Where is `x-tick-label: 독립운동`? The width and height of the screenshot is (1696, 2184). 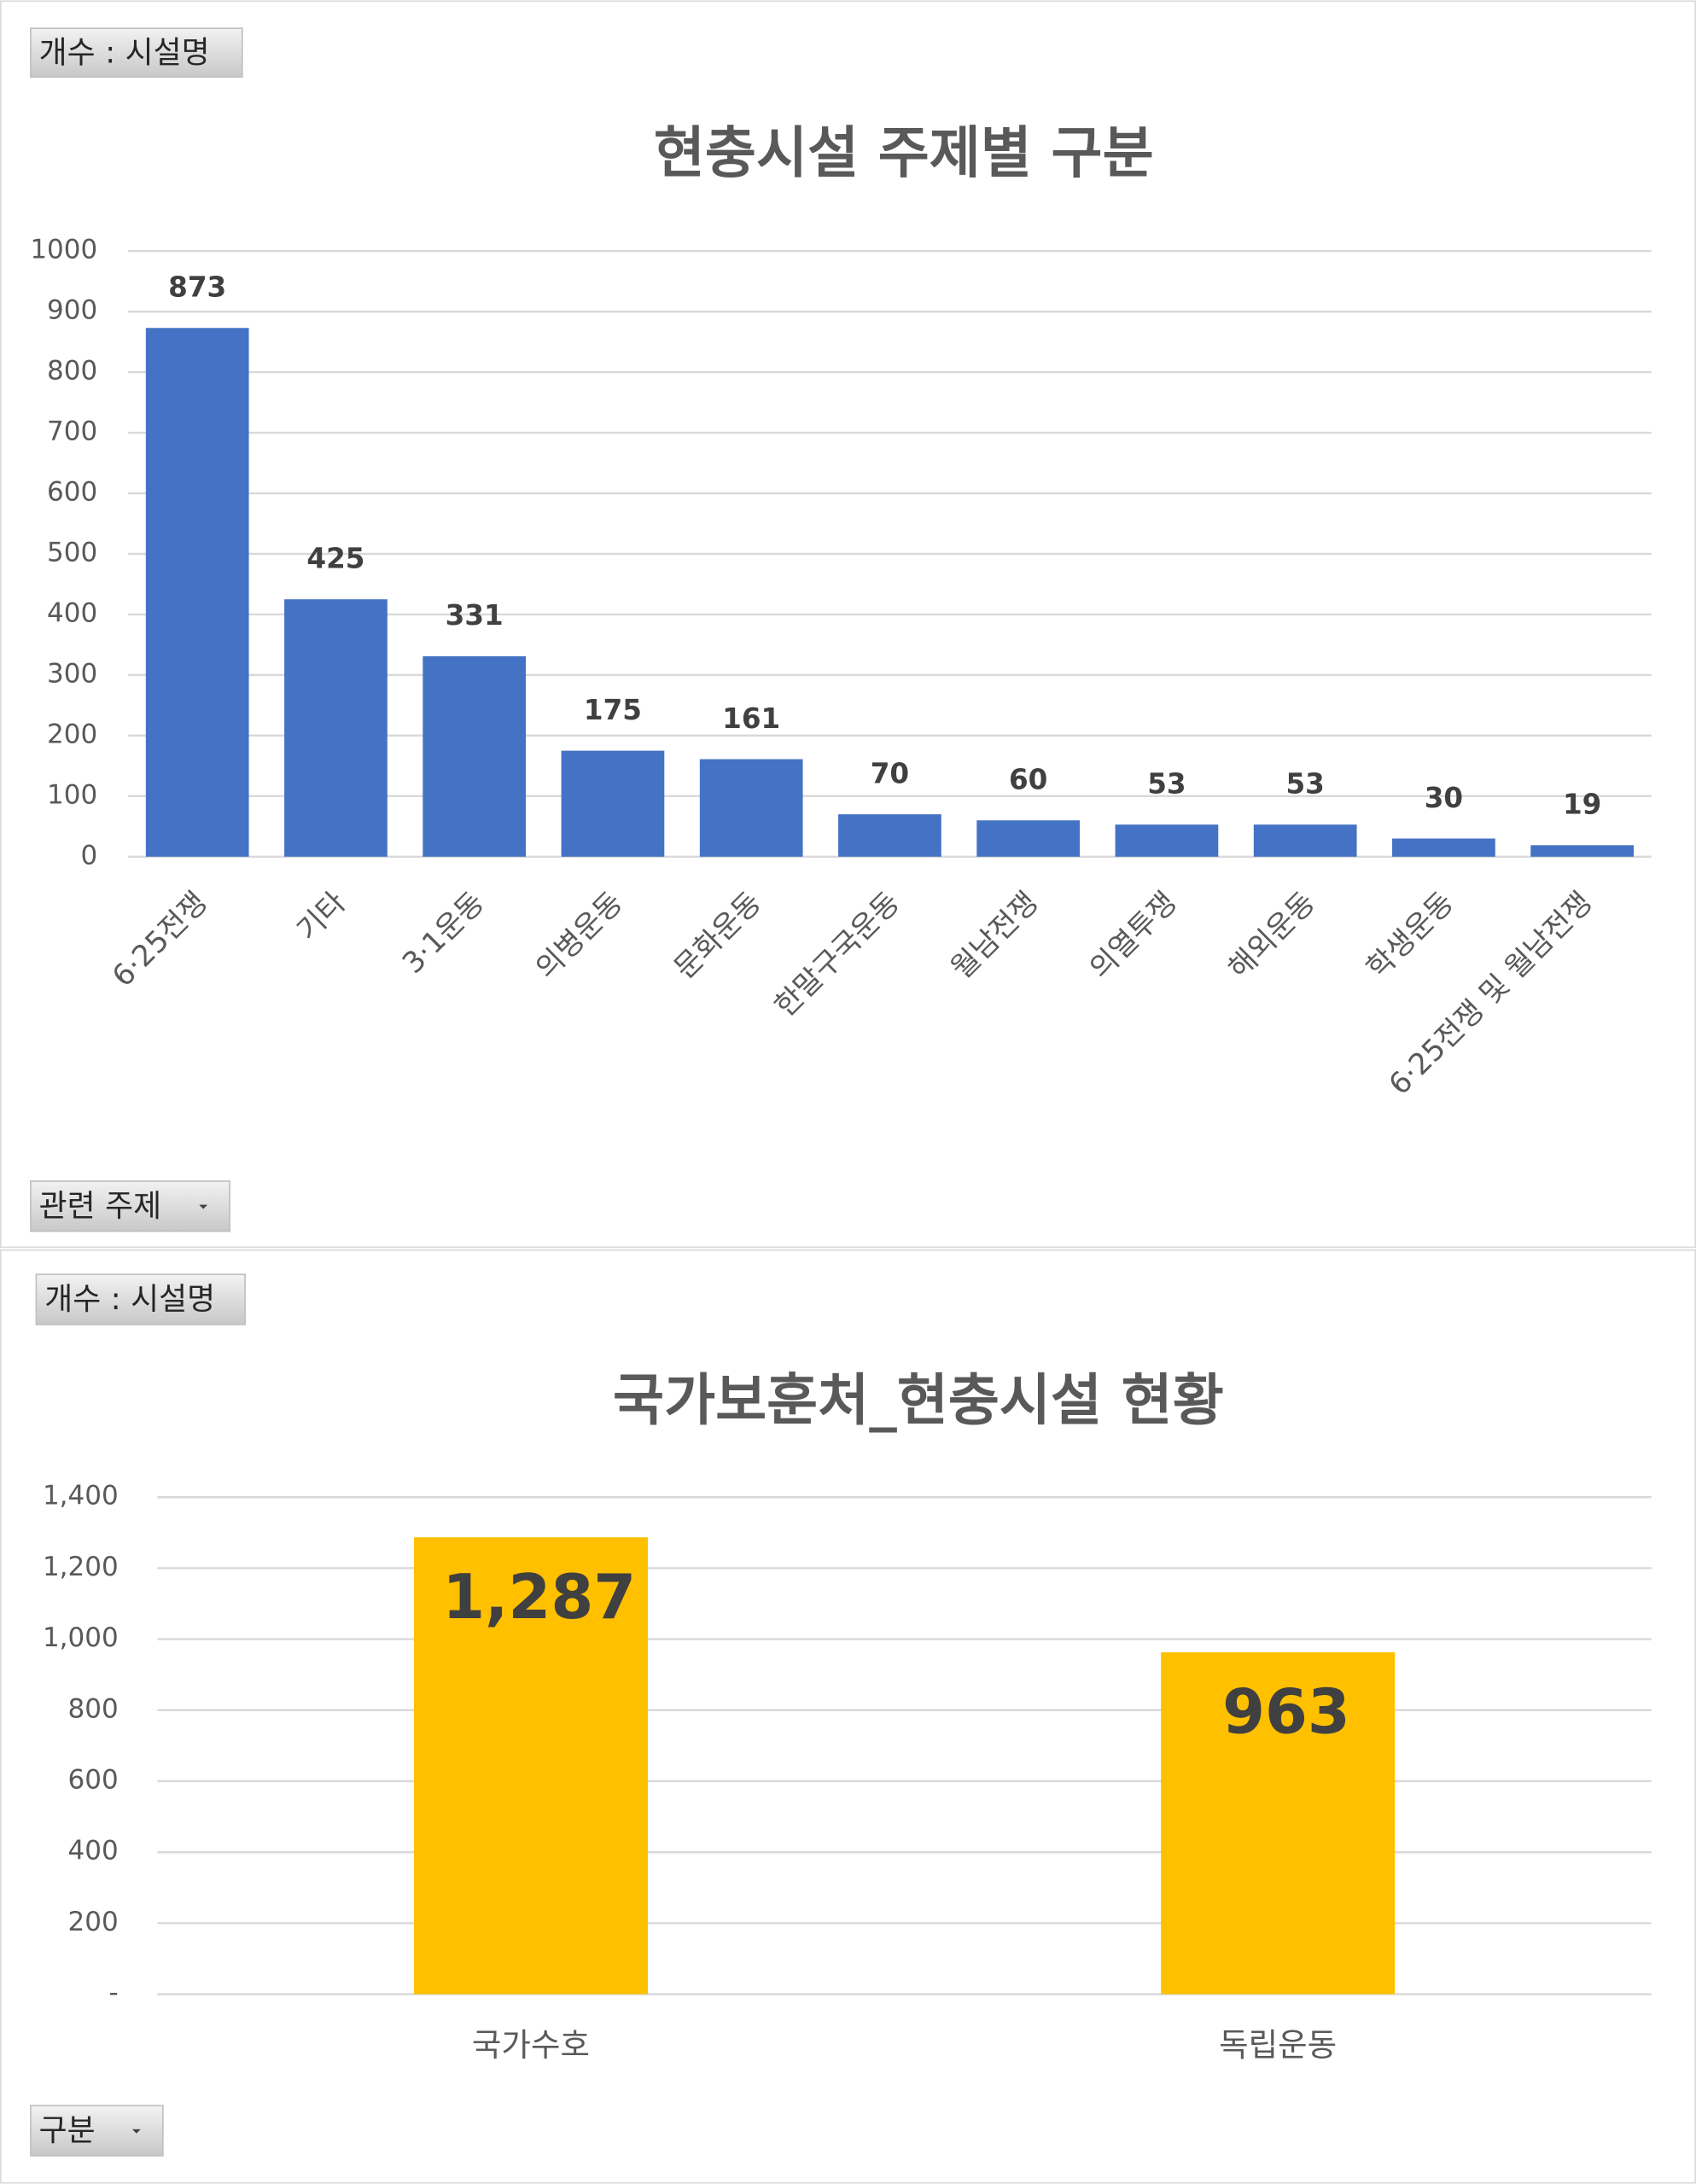
x-tick-label: 독립운동 is located at coordinates (1278, 2045).